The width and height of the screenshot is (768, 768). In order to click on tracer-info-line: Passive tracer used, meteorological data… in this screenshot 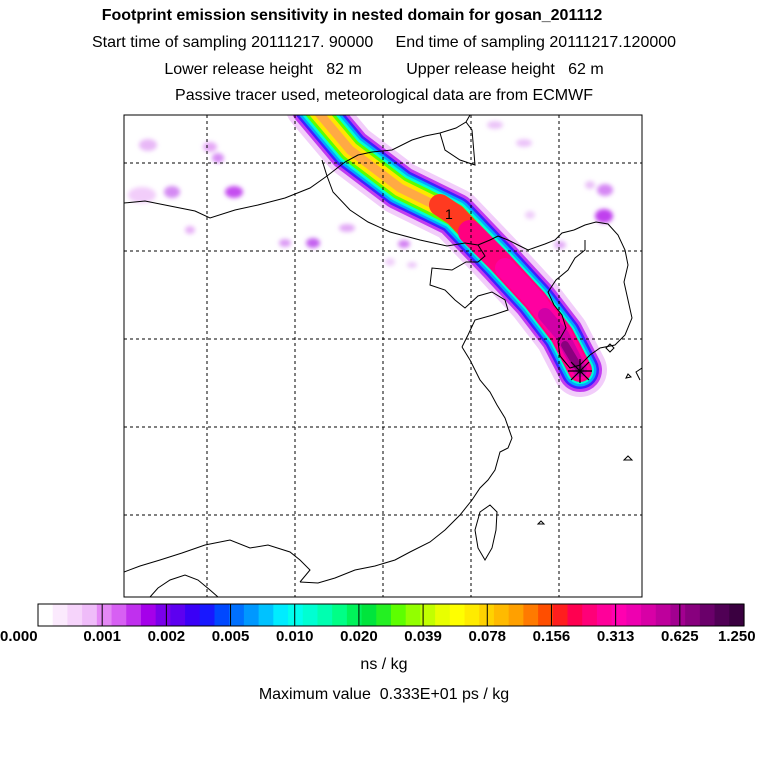, I will do `click(384, 95)`.